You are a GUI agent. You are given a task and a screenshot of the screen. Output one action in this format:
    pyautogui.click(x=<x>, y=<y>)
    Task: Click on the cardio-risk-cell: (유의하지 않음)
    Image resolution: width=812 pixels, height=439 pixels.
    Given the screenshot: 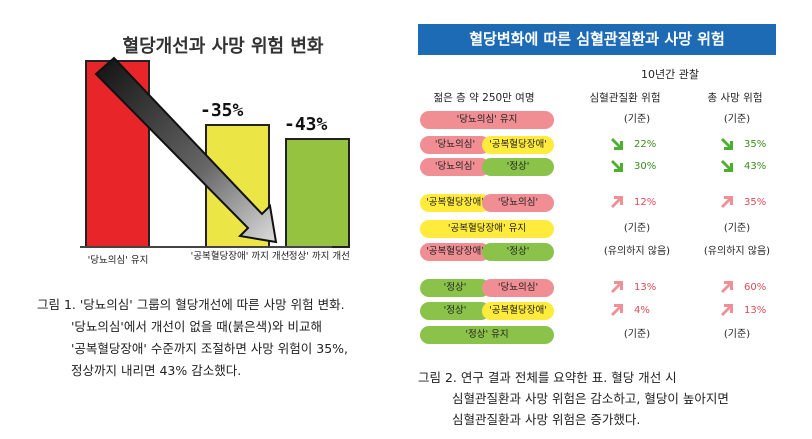 What is the action you would take?
    pyautogui.click(x=637, y=252)
    